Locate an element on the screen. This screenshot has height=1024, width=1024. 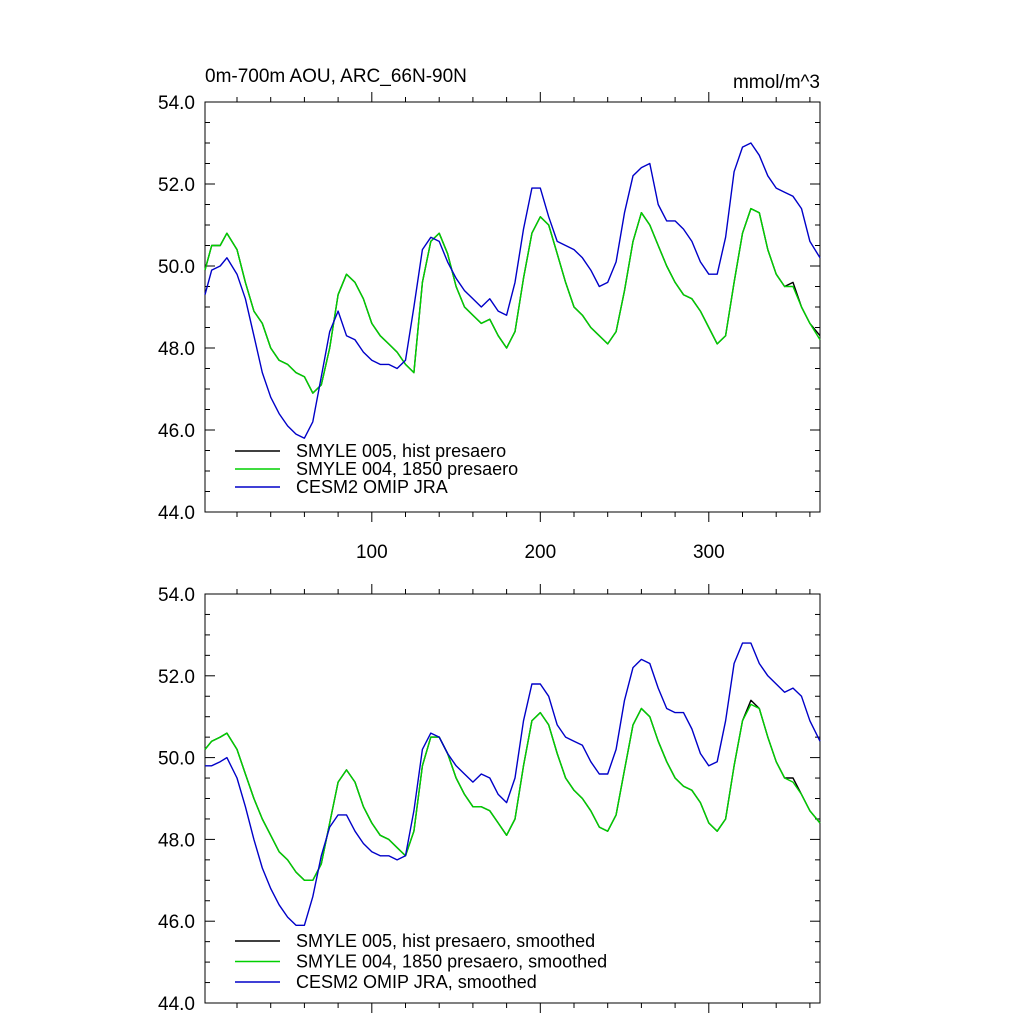
legend-entry: SMYLE 004, 1850 presaero, smoothed is located at coordinates (451, 962).